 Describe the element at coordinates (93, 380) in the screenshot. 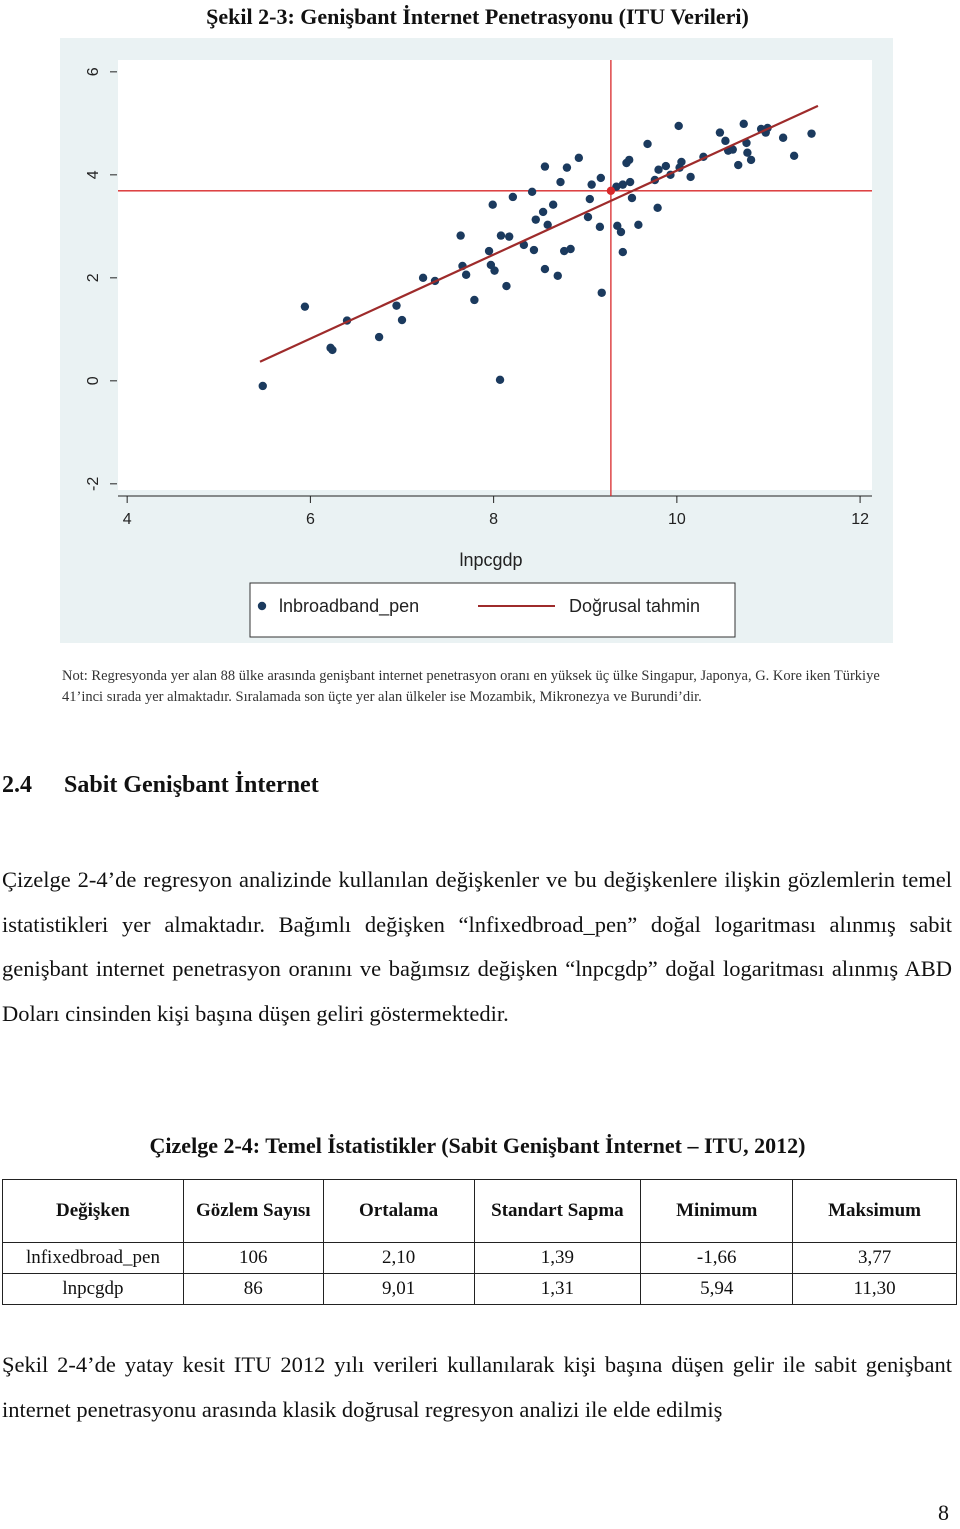

I see `y-tick-label: 0` at that location.